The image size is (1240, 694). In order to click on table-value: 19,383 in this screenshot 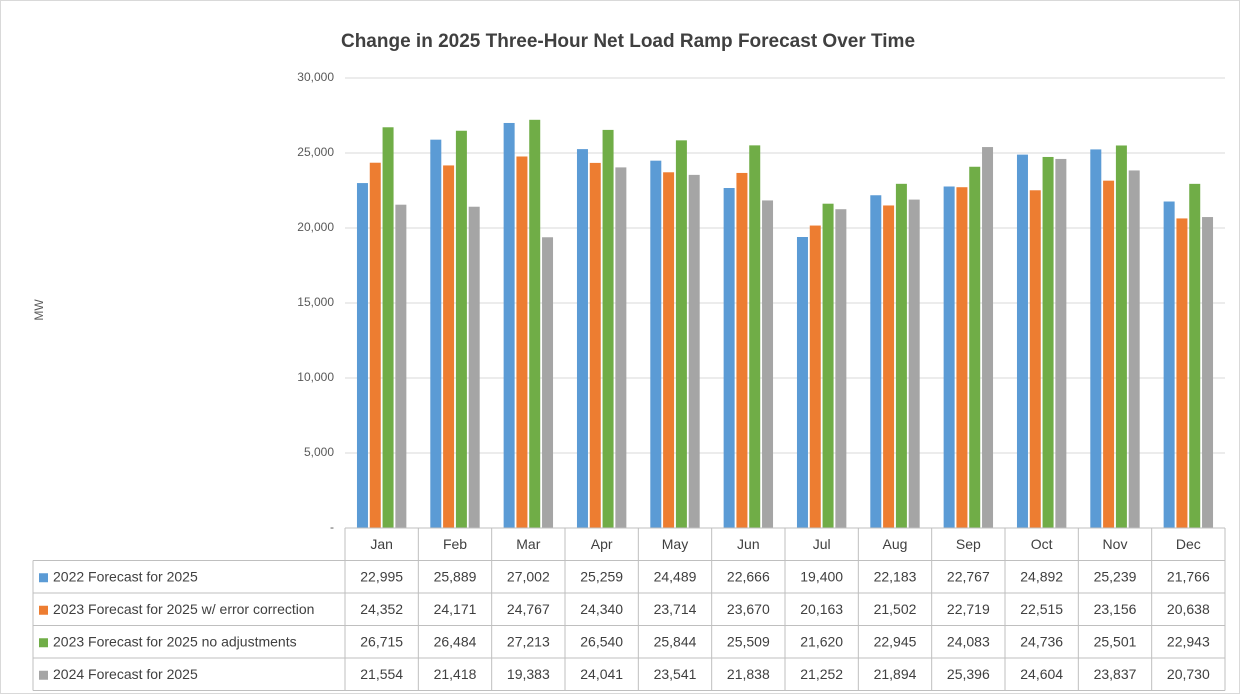, I will do `click(528, 674)`.